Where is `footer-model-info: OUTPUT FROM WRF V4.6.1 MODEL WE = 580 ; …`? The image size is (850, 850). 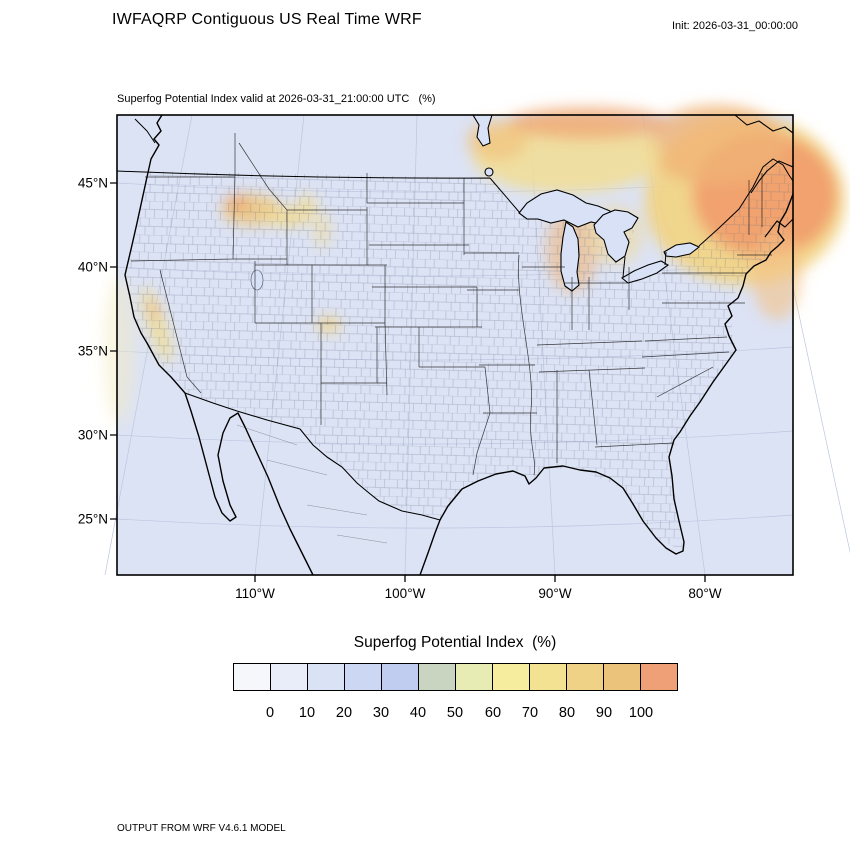 footer-model-info: OUTPUT FROM WRF V4.6.1 MODEL WE = 580 ; … is located at coordinates (313, 822).